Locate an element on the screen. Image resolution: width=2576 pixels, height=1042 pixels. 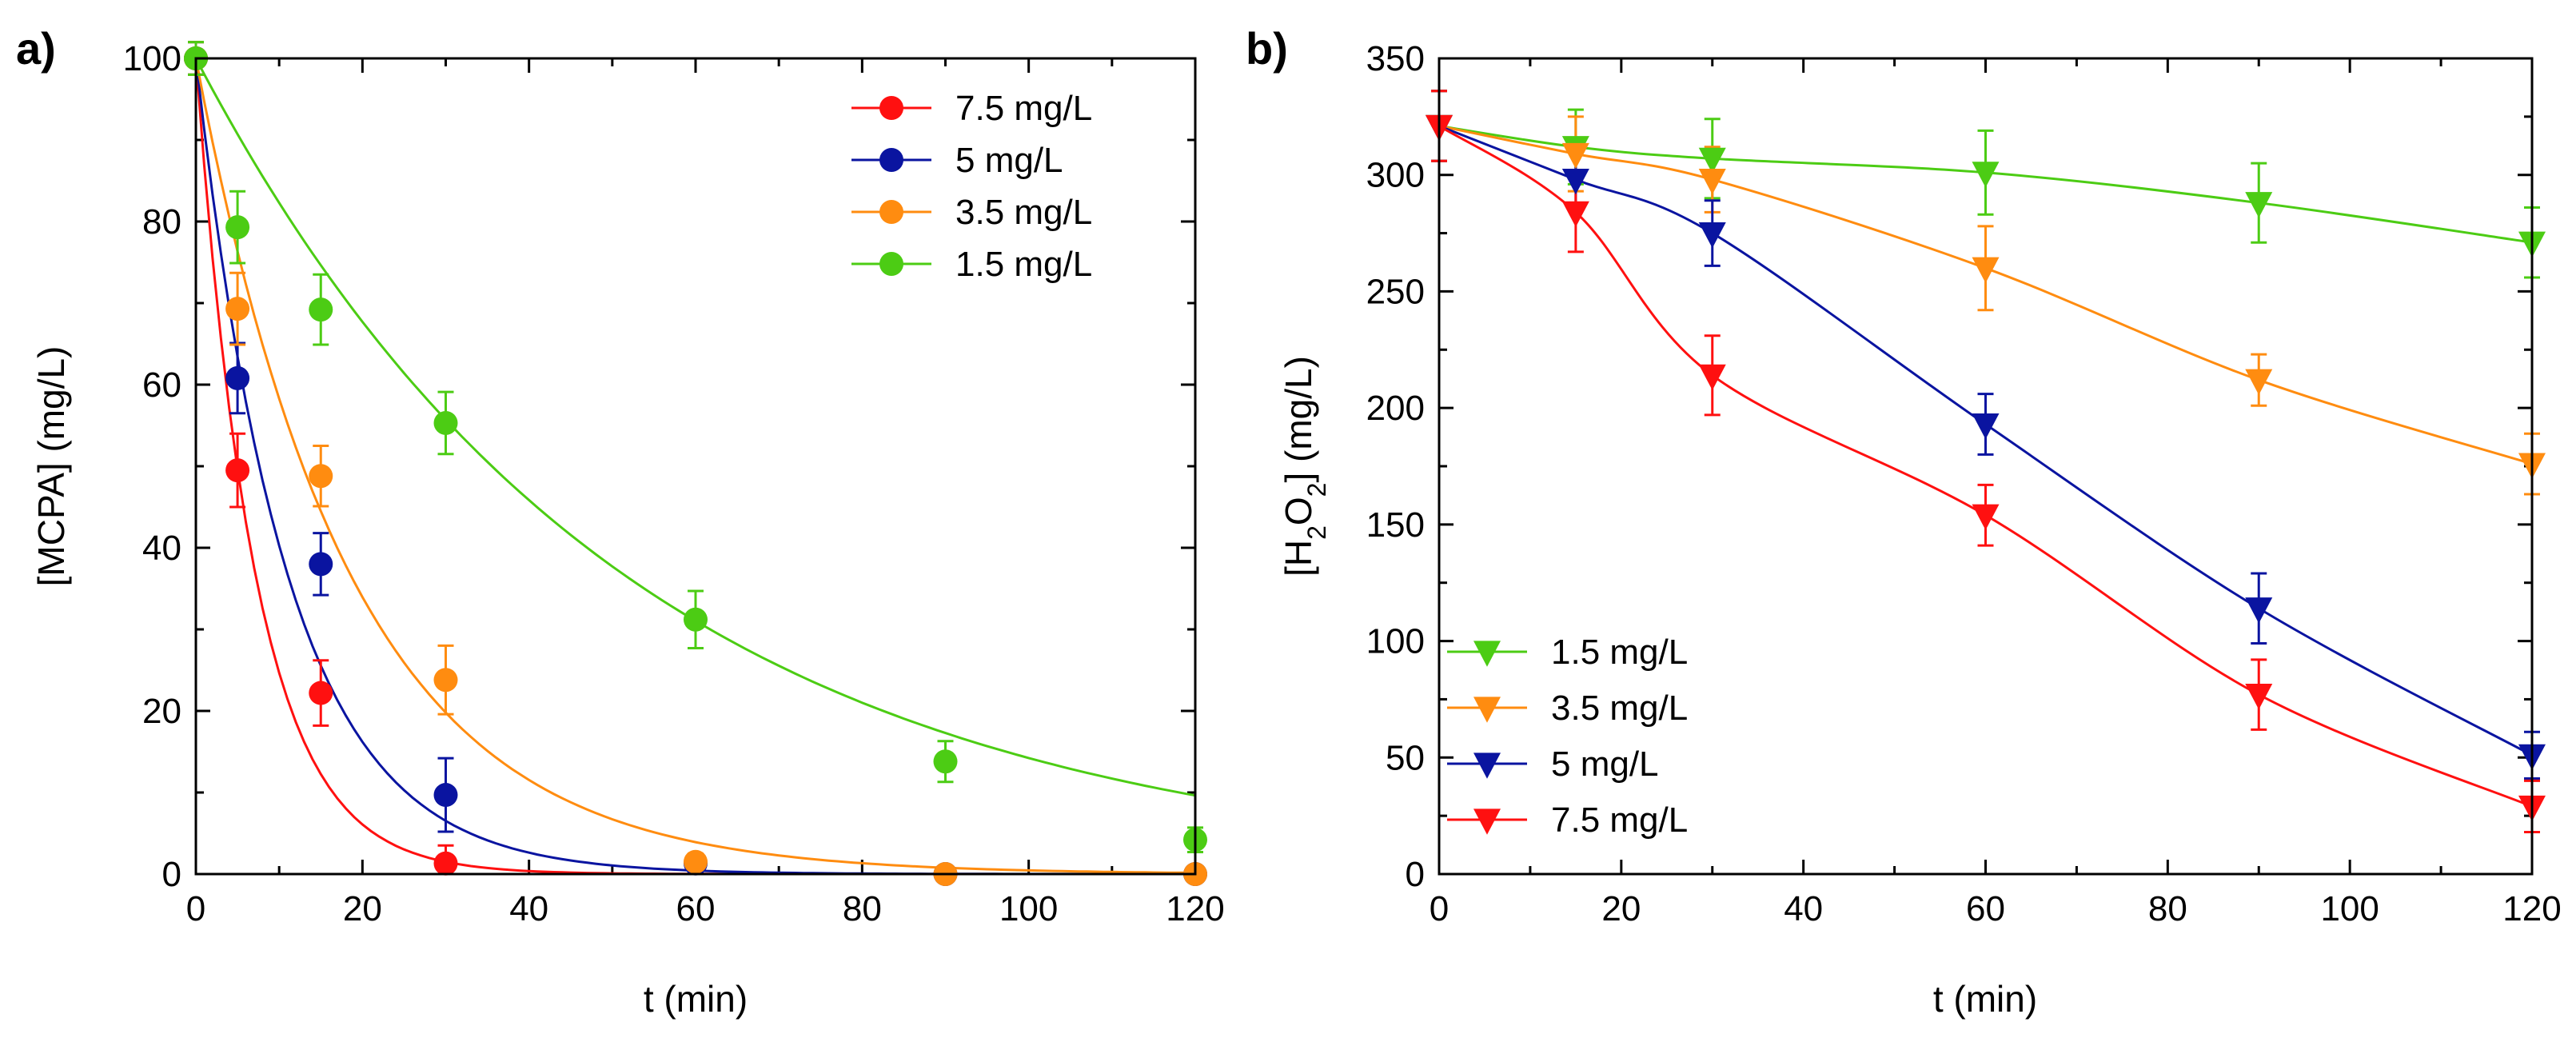
panel-a-y-tick-label: 0 is located at coordinates (171, 874).